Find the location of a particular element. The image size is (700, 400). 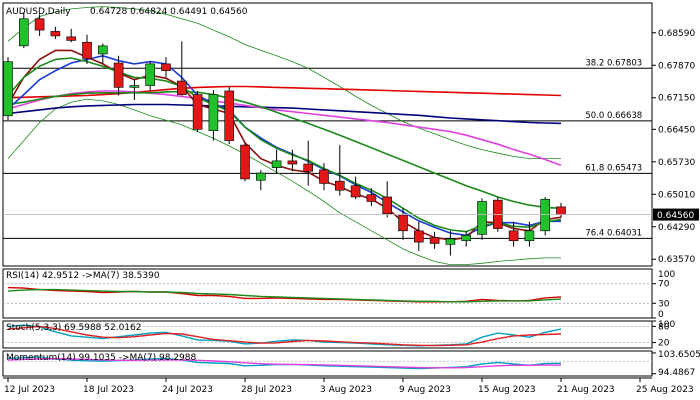

price-tick-label: 0.65730 is located at coordinates (676, 163).